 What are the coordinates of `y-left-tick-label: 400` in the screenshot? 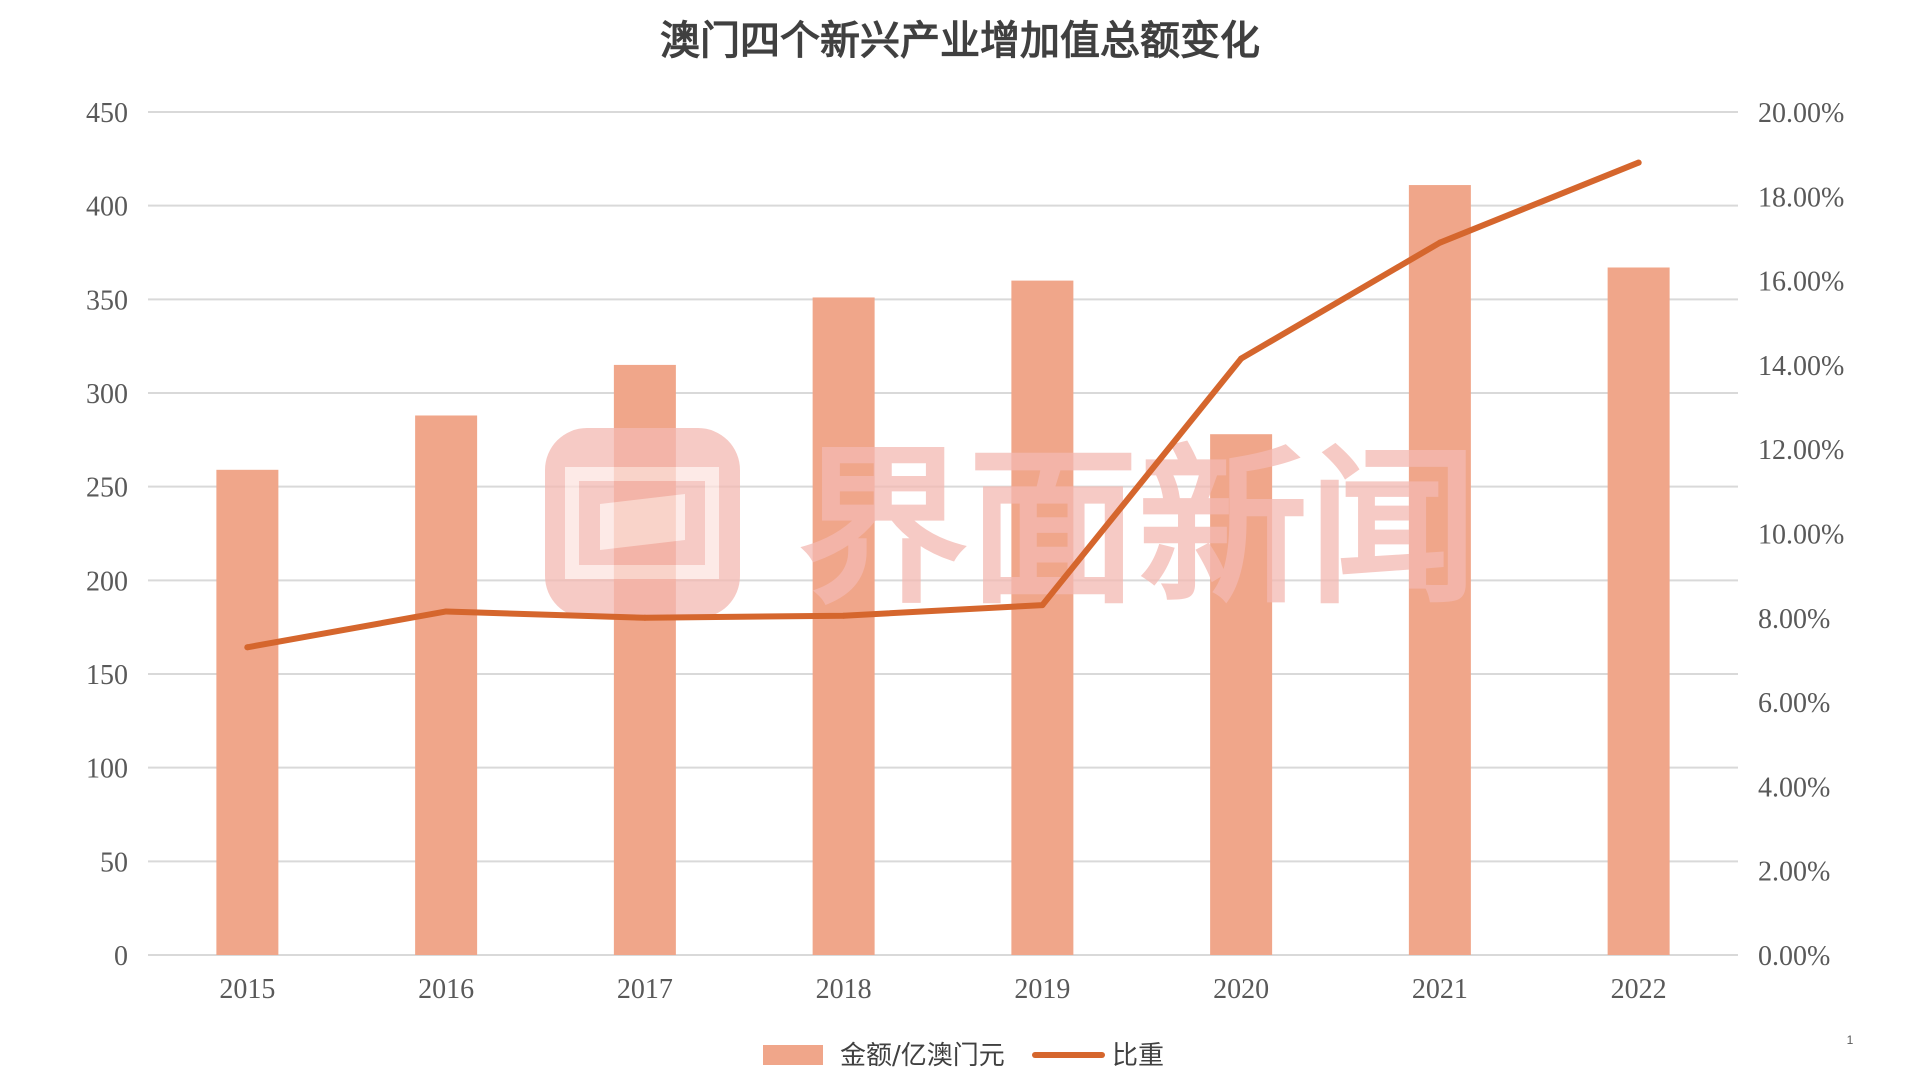 It's located at (107, 207).